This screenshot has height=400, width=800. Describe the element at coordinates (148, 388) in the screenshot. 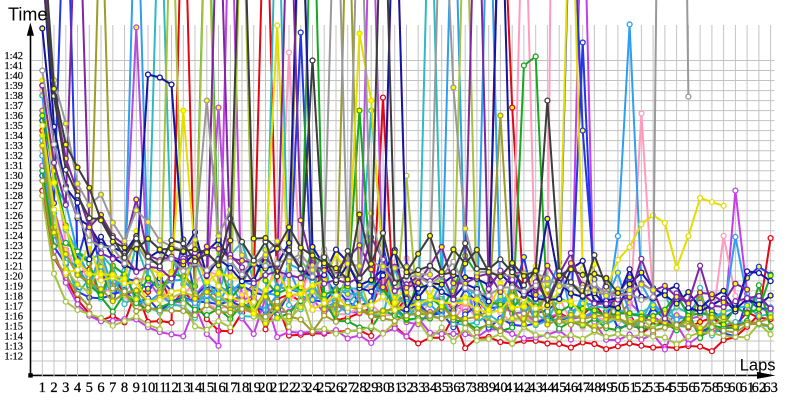

I see `svg-text: 10` at that location.